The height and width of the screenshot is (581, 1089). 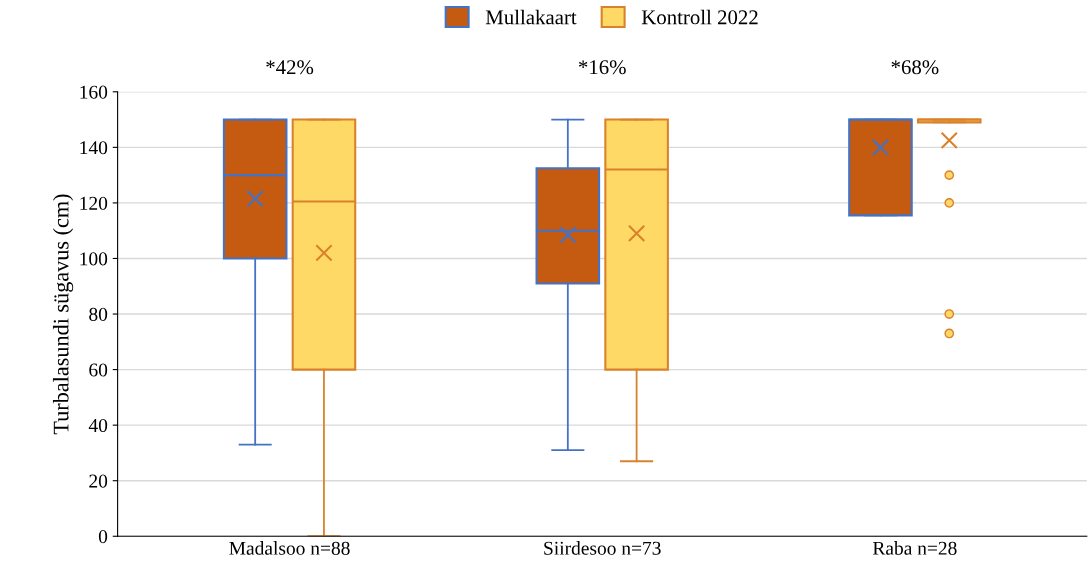 I want to click on text: *16%, so click(x=602, y=67).